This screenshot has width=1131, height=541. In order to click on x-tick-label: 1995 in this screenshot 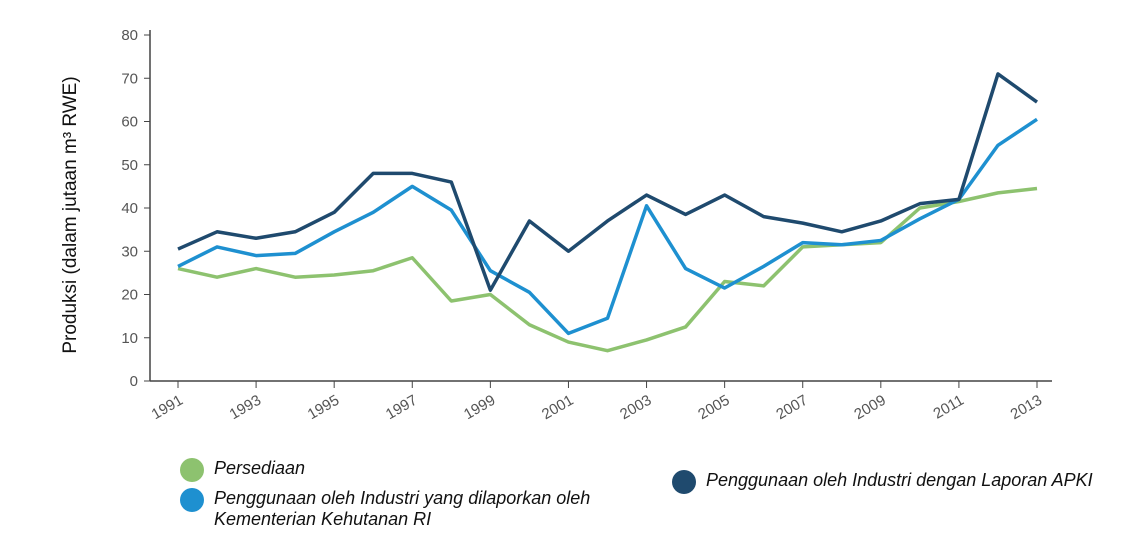, I will do `click(323, 407)`.